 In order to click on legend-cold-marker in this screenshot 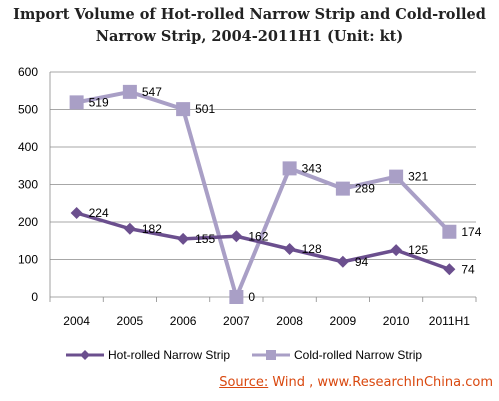, I will do `click(271, 355)`.